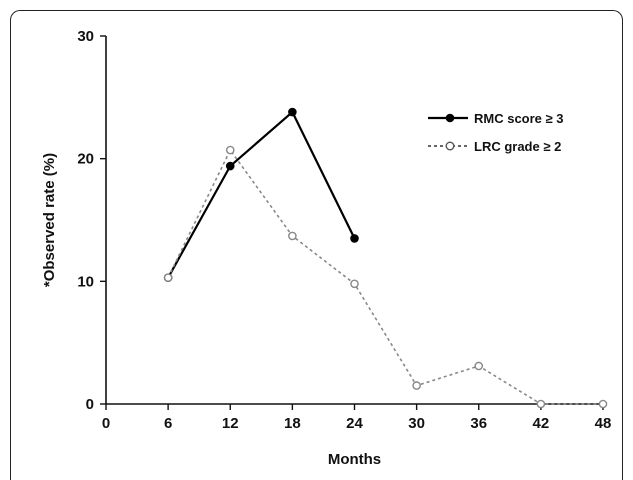 This screenshot has height=480, width=633. I want to click on y-tick-label-2: 20, so click(85, 159).